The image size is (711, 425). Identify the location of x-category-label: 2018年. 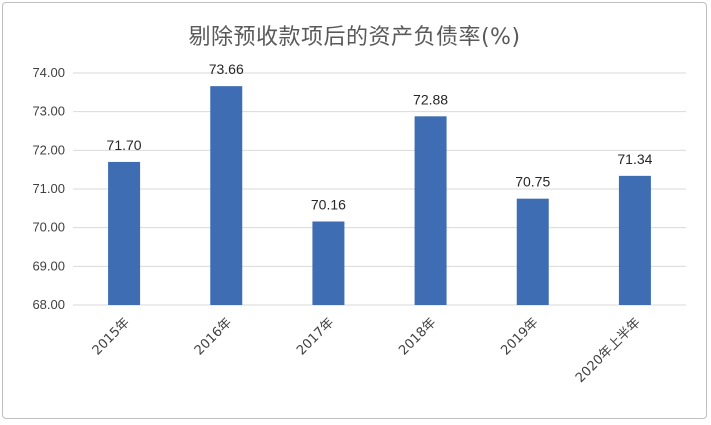
(417, 336).